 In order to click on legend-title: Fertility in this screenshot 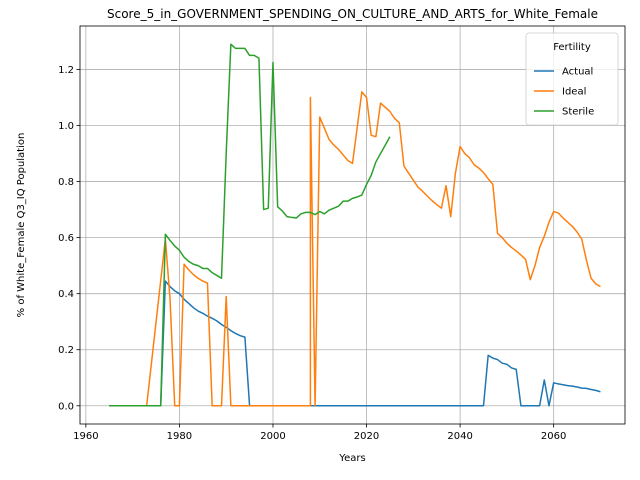, I will do `click(572, 47)`.